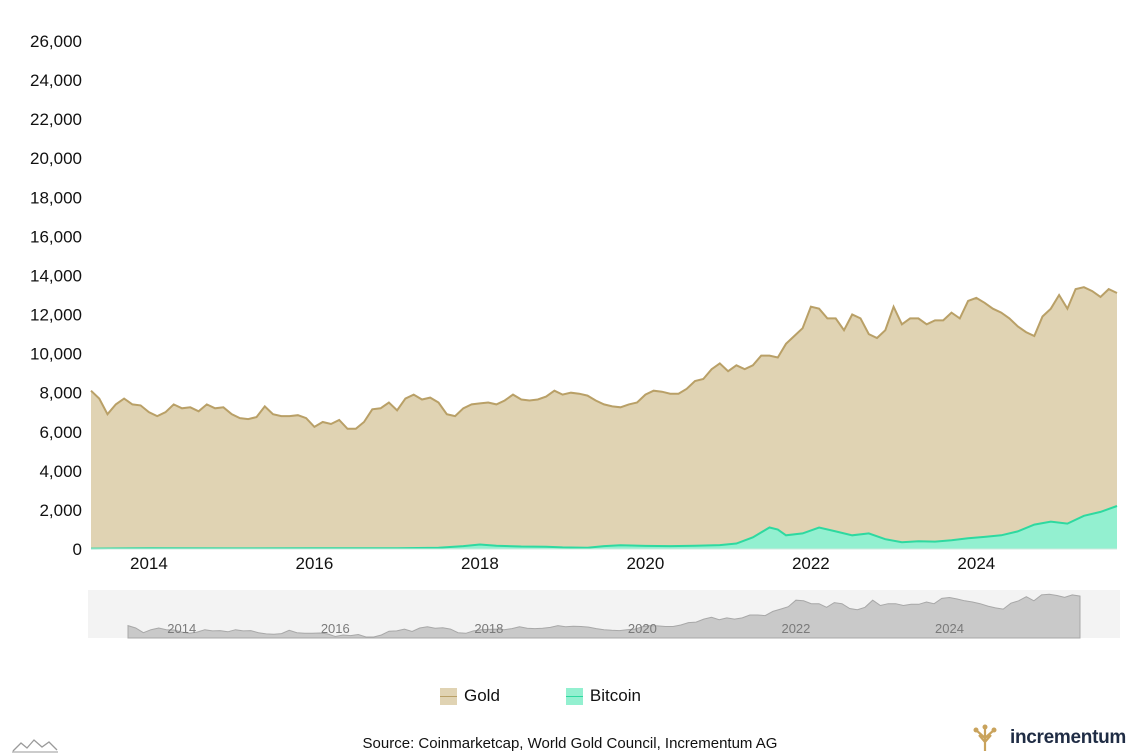  What do you see at coordinates (488, 628) in the screenshot?
I see `navigator-tick-label: 2018` at bounding box center [488, 628].